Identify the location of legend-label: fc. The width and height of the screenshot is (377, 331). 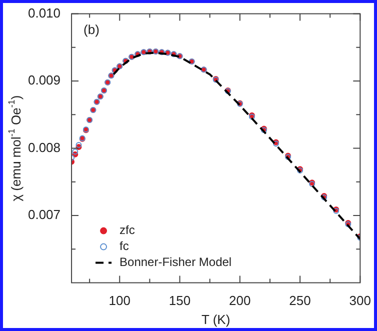
(124, 246).